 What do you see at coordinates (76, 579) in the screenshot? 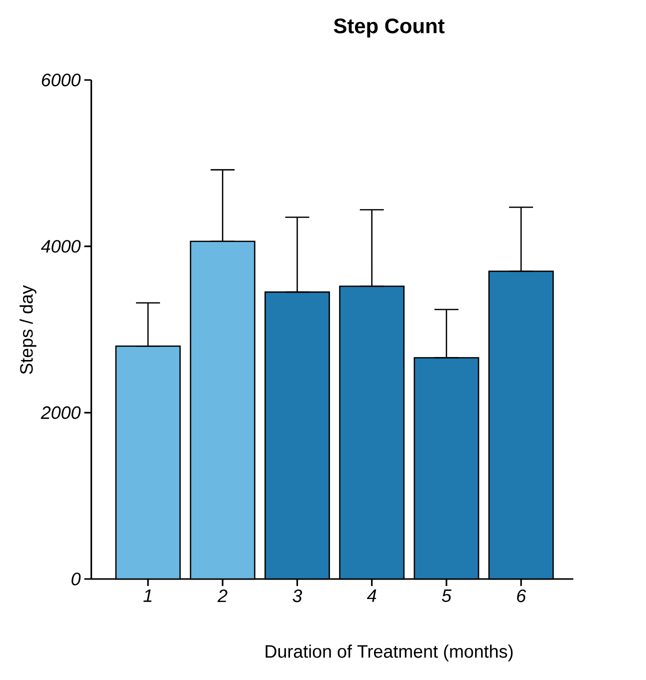
I see `y-tick-label: 0` at bounding box center [76, 579].